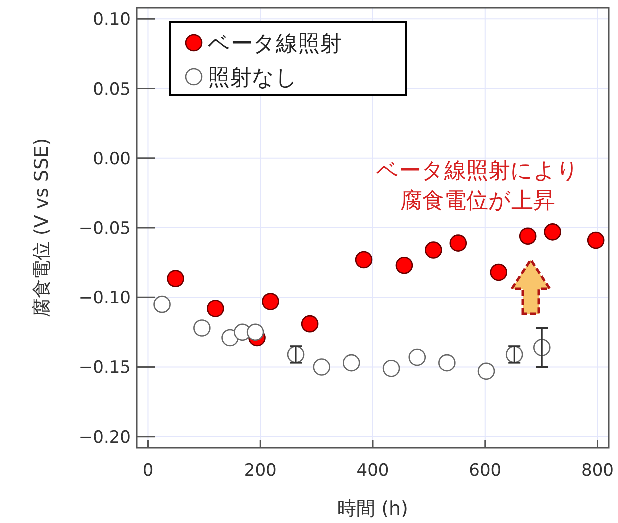 The image size is (618, 523). I want to click on x-tick-label: 0, so click(148, 471).